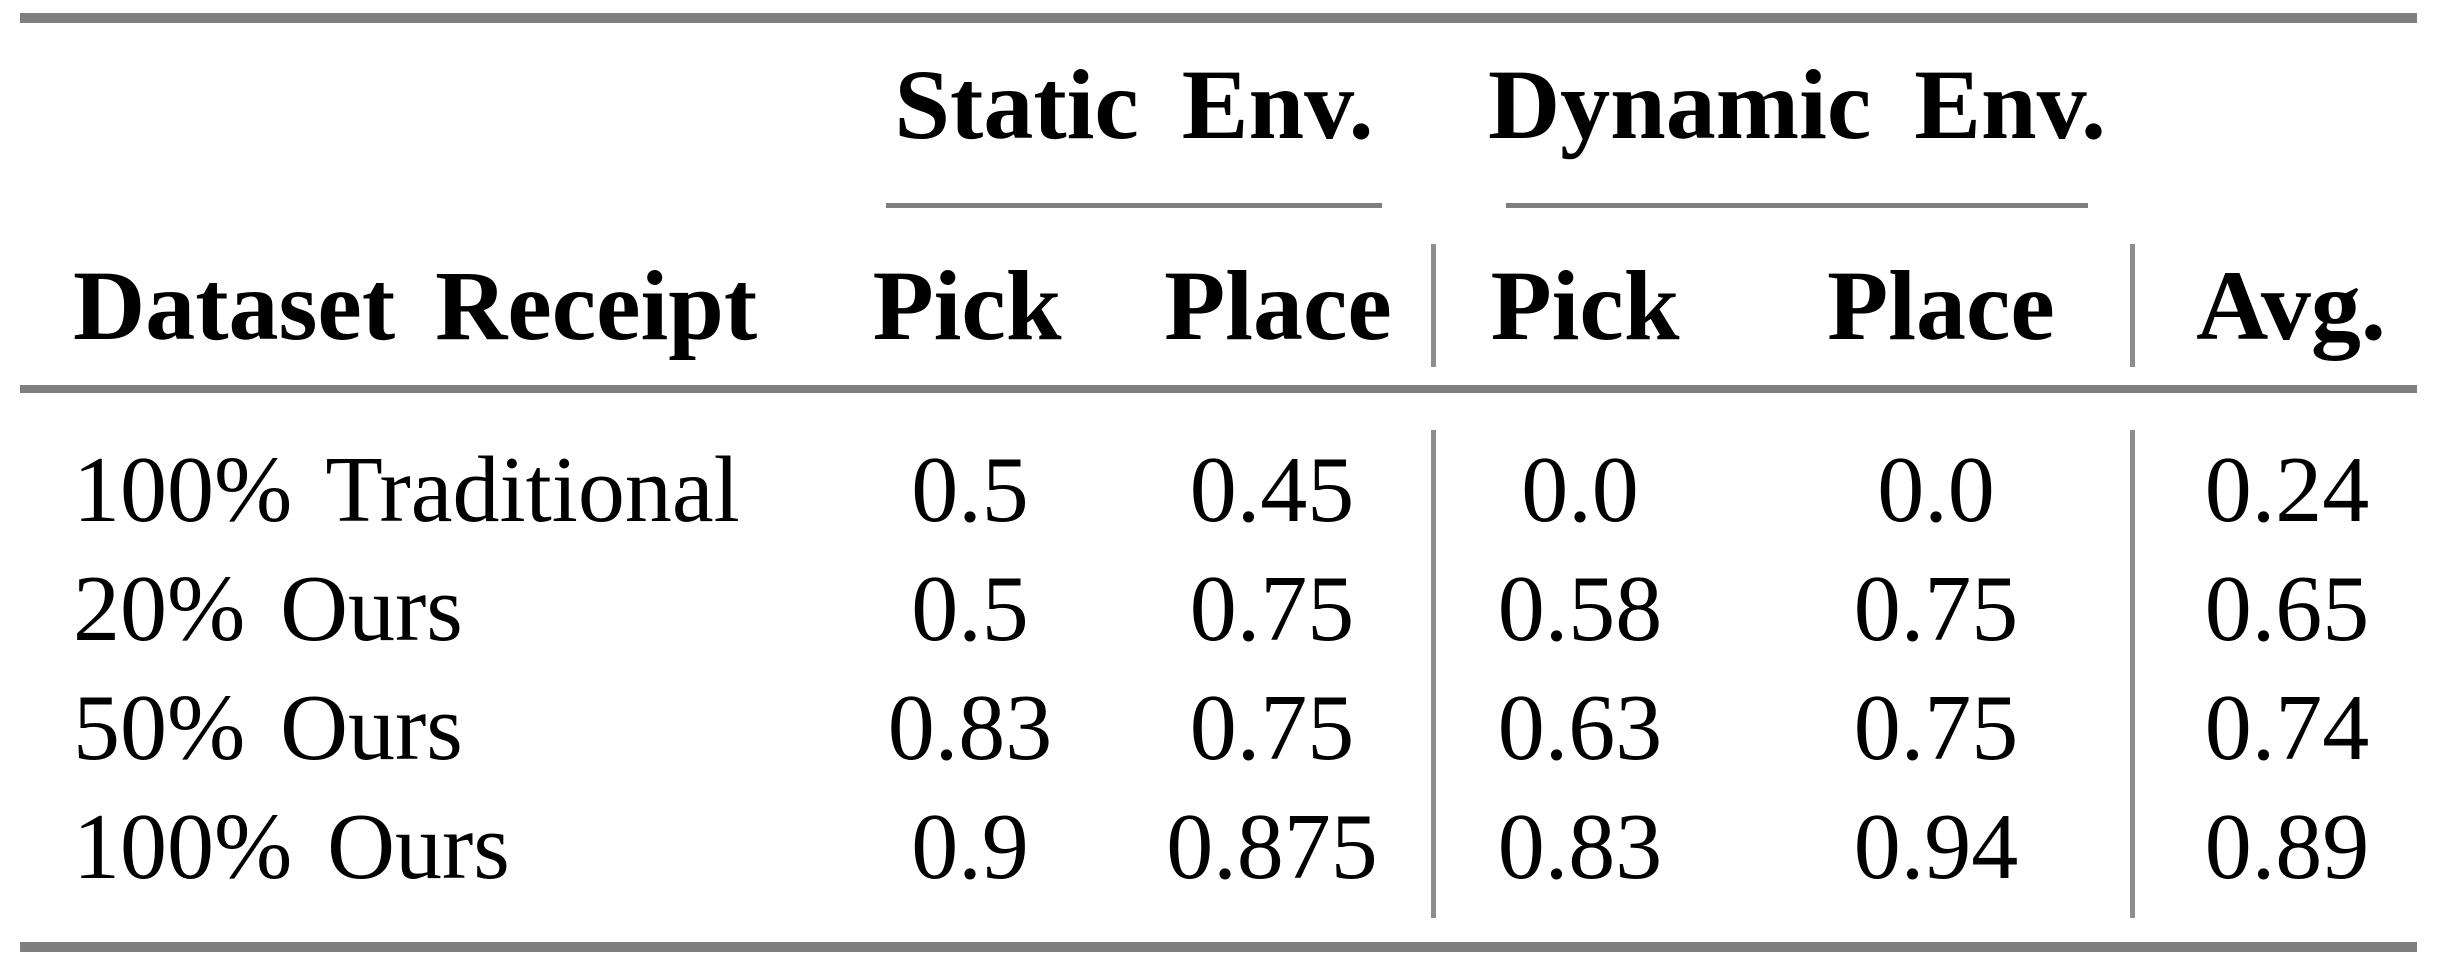  I want to click on group-header-static-env: Static Env., so click(1134, 104).